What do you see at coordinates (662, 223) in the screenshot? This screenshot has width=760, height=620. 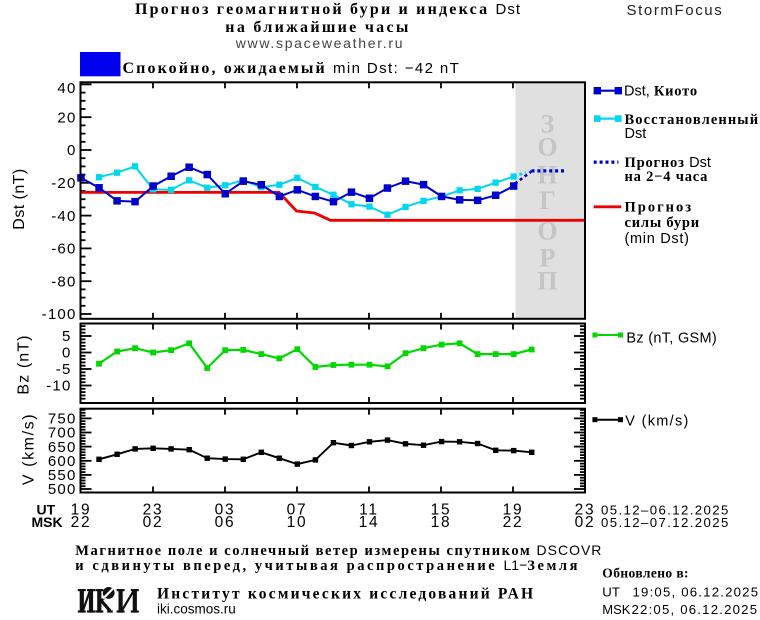 I see `svg-text: силы бури` at bounding box center [662, 223].